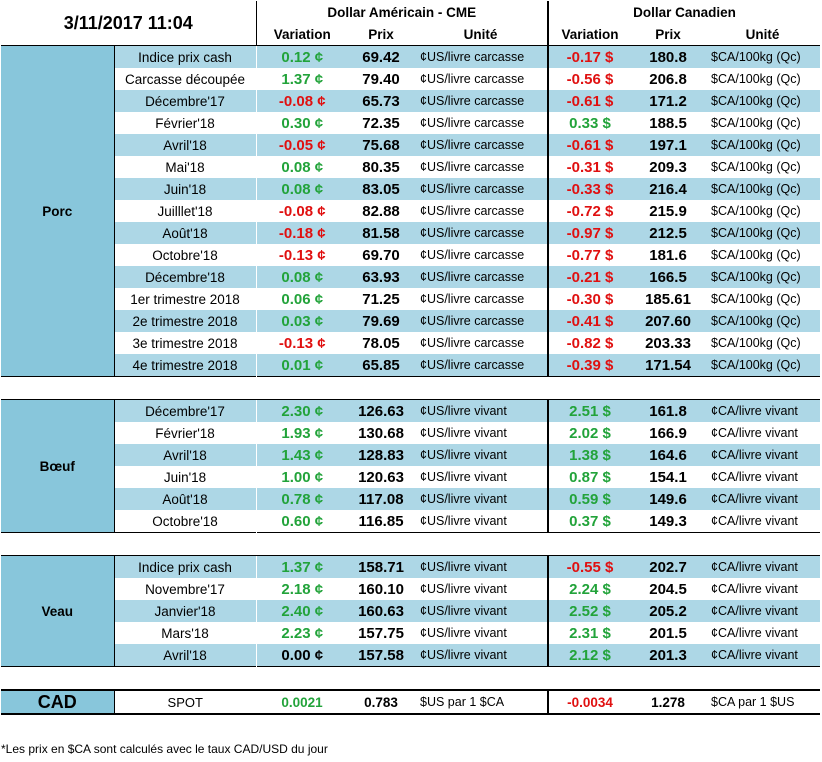 The image size is (822, 762). I want to click on usd-price: 157.75, so click(381, 633).